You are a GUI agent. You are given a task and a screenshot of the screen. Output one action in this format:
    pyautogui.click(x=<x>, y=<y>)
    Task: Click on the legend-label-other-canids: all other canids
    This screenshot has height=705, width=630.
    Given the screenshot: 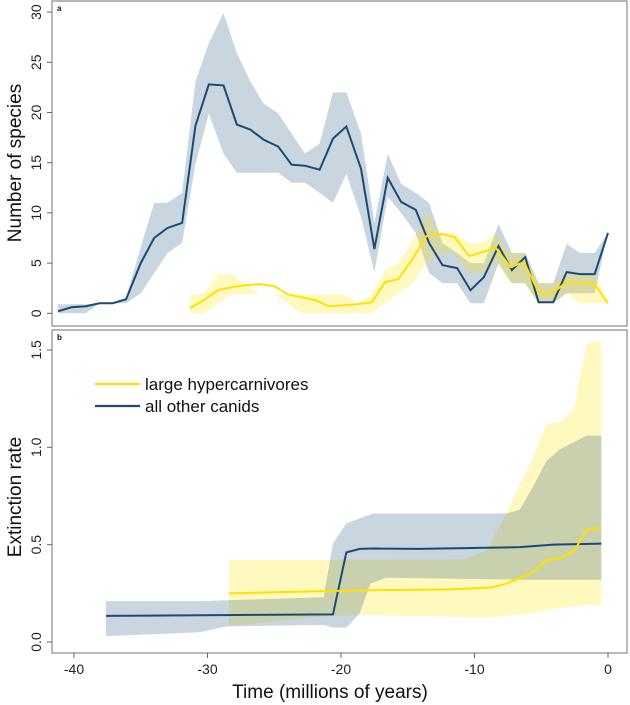 What is the action you would take?
    pyautogui.click(x=202, y=406)
    